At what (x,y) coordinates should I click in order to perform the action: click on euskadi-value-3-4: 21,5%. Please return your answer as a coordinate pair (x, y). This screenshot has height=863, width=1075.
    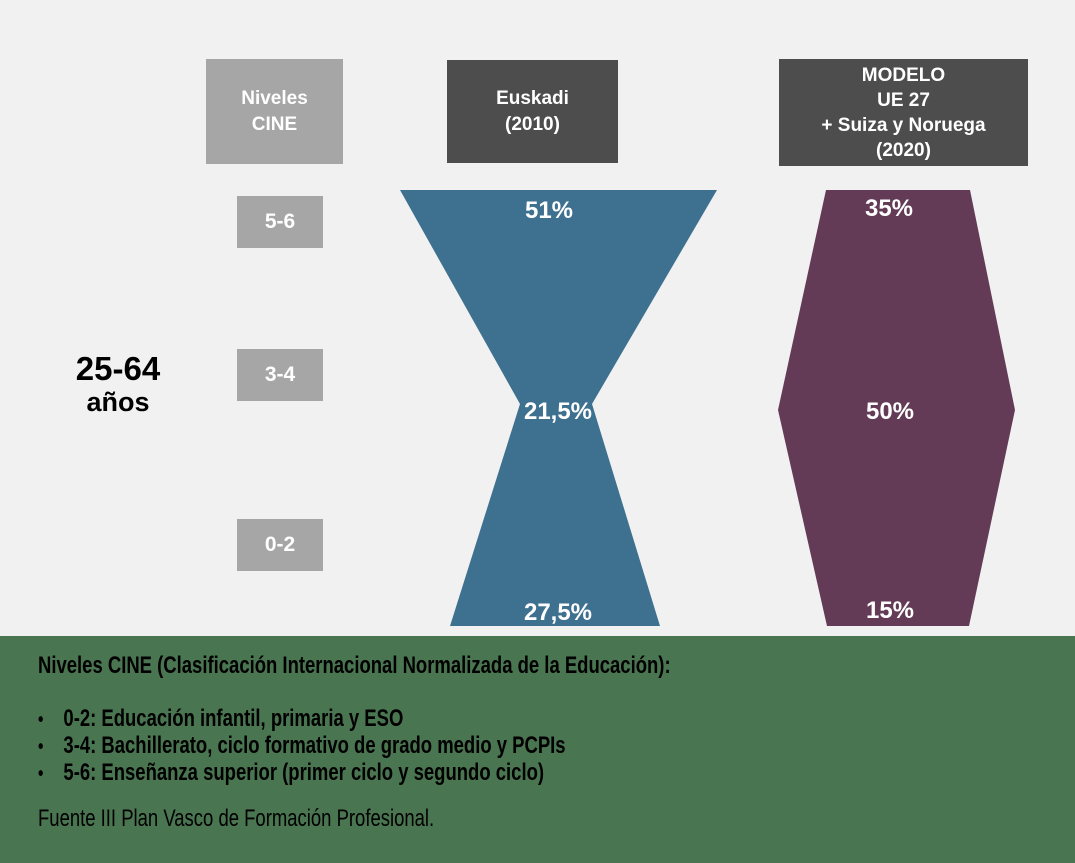
    Looking at the image, I should click on (558, 411).